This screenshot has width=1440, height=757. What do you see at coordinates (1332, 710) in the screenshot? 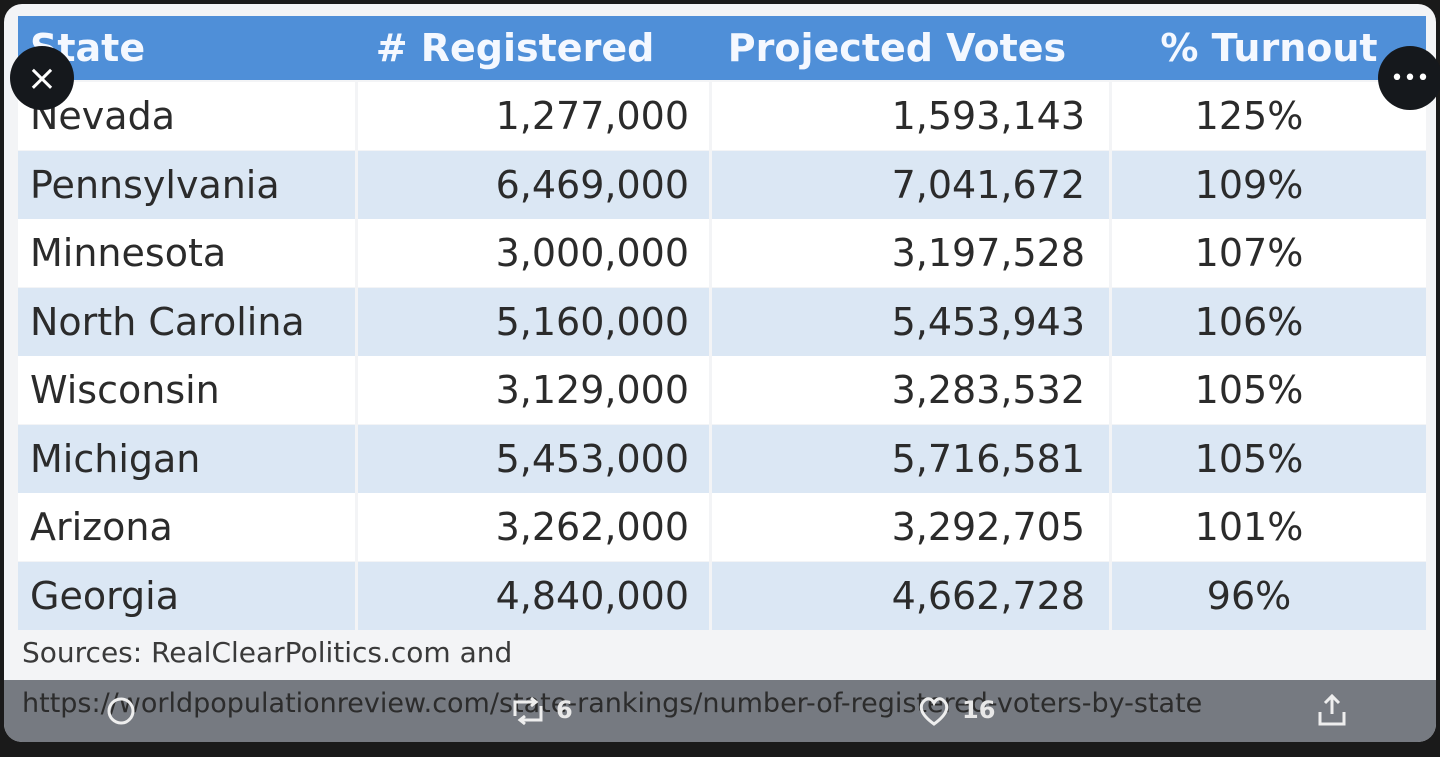
I see `share-icon` at bounding box center [1332, 710].